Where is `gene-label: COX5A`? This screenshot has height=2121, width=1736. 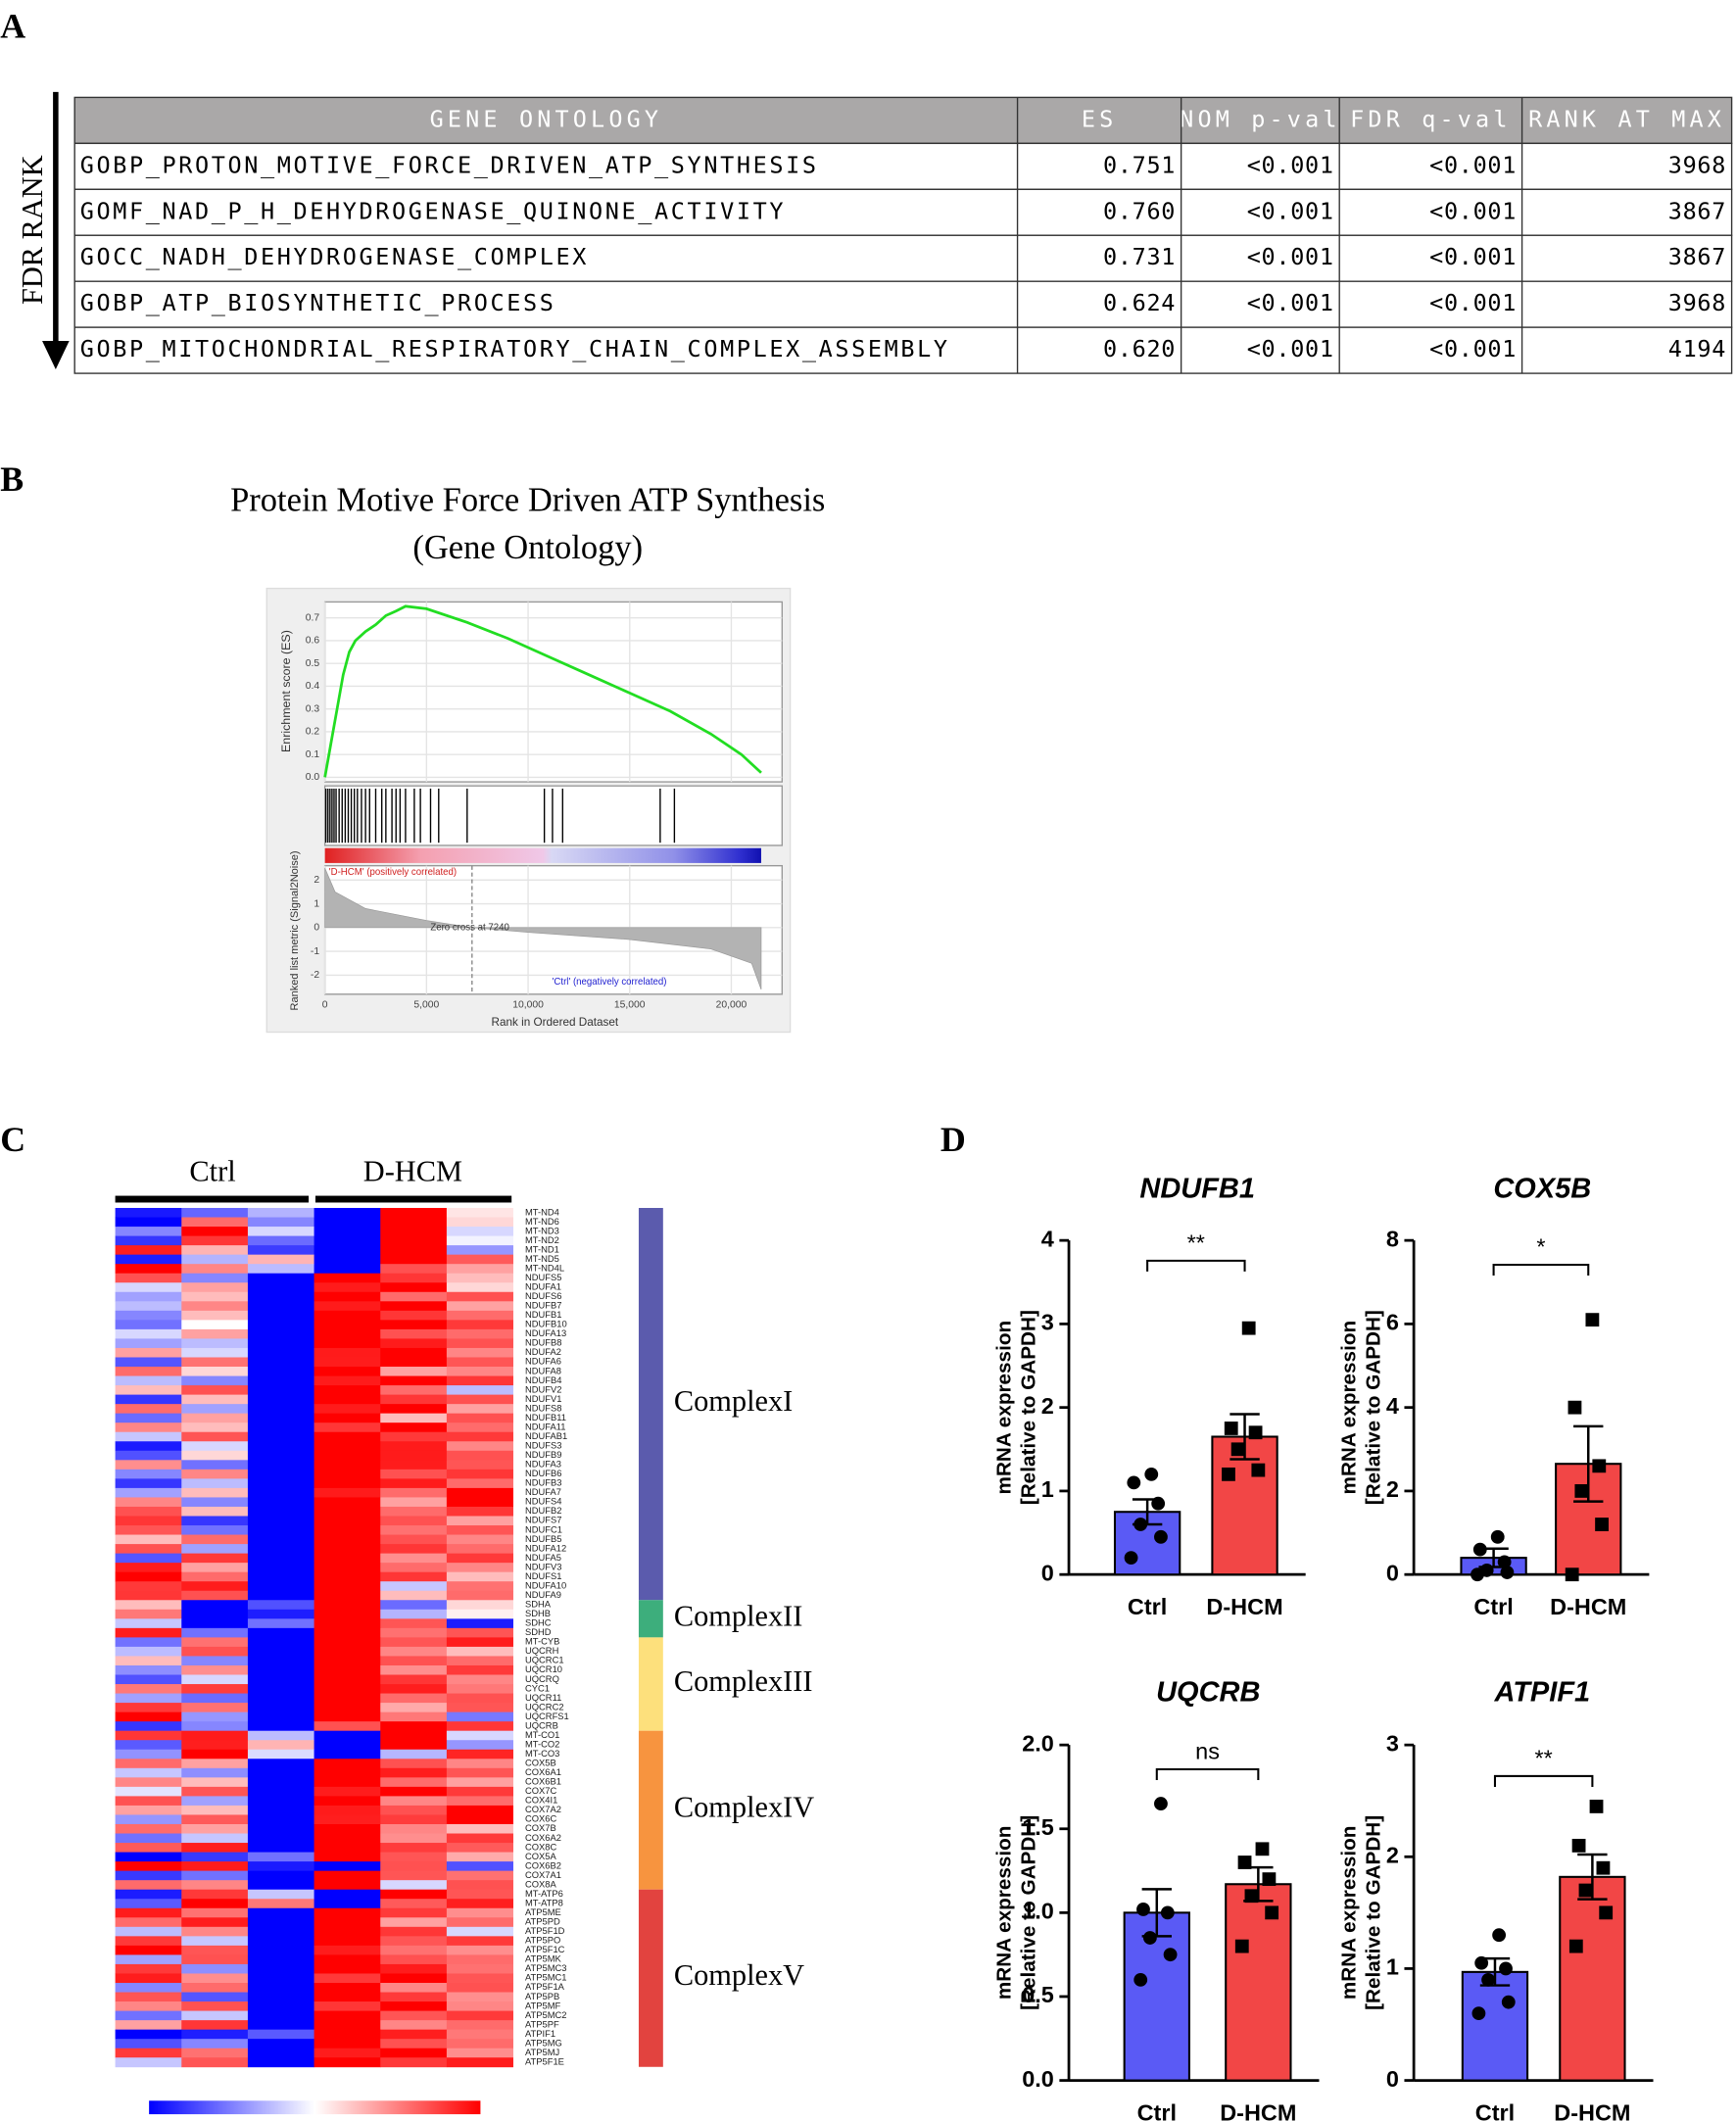 gene-label: COX5A is located at coordinates (541, 1856).